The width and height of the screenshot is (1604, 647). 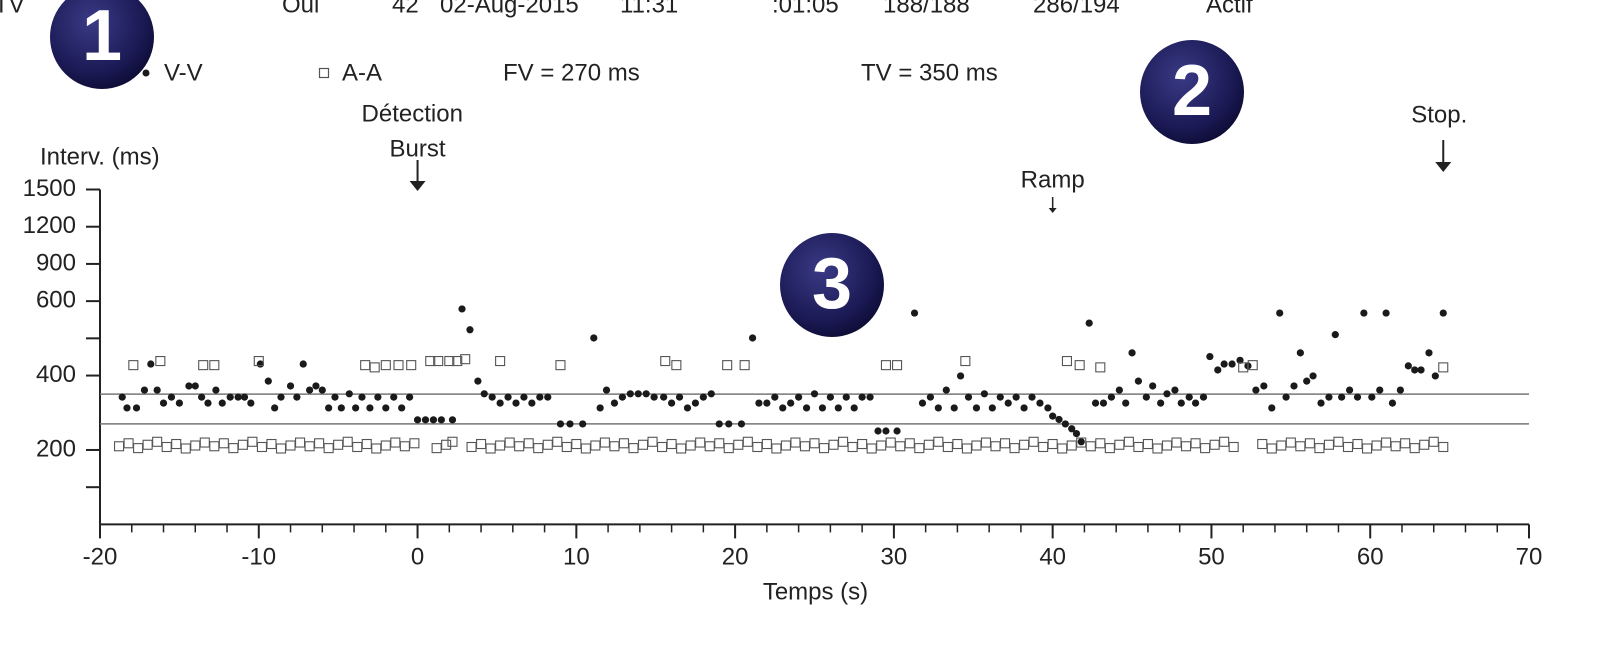 I want to click on zone-label: FV = 270 ms, so click(x=571, y=72).